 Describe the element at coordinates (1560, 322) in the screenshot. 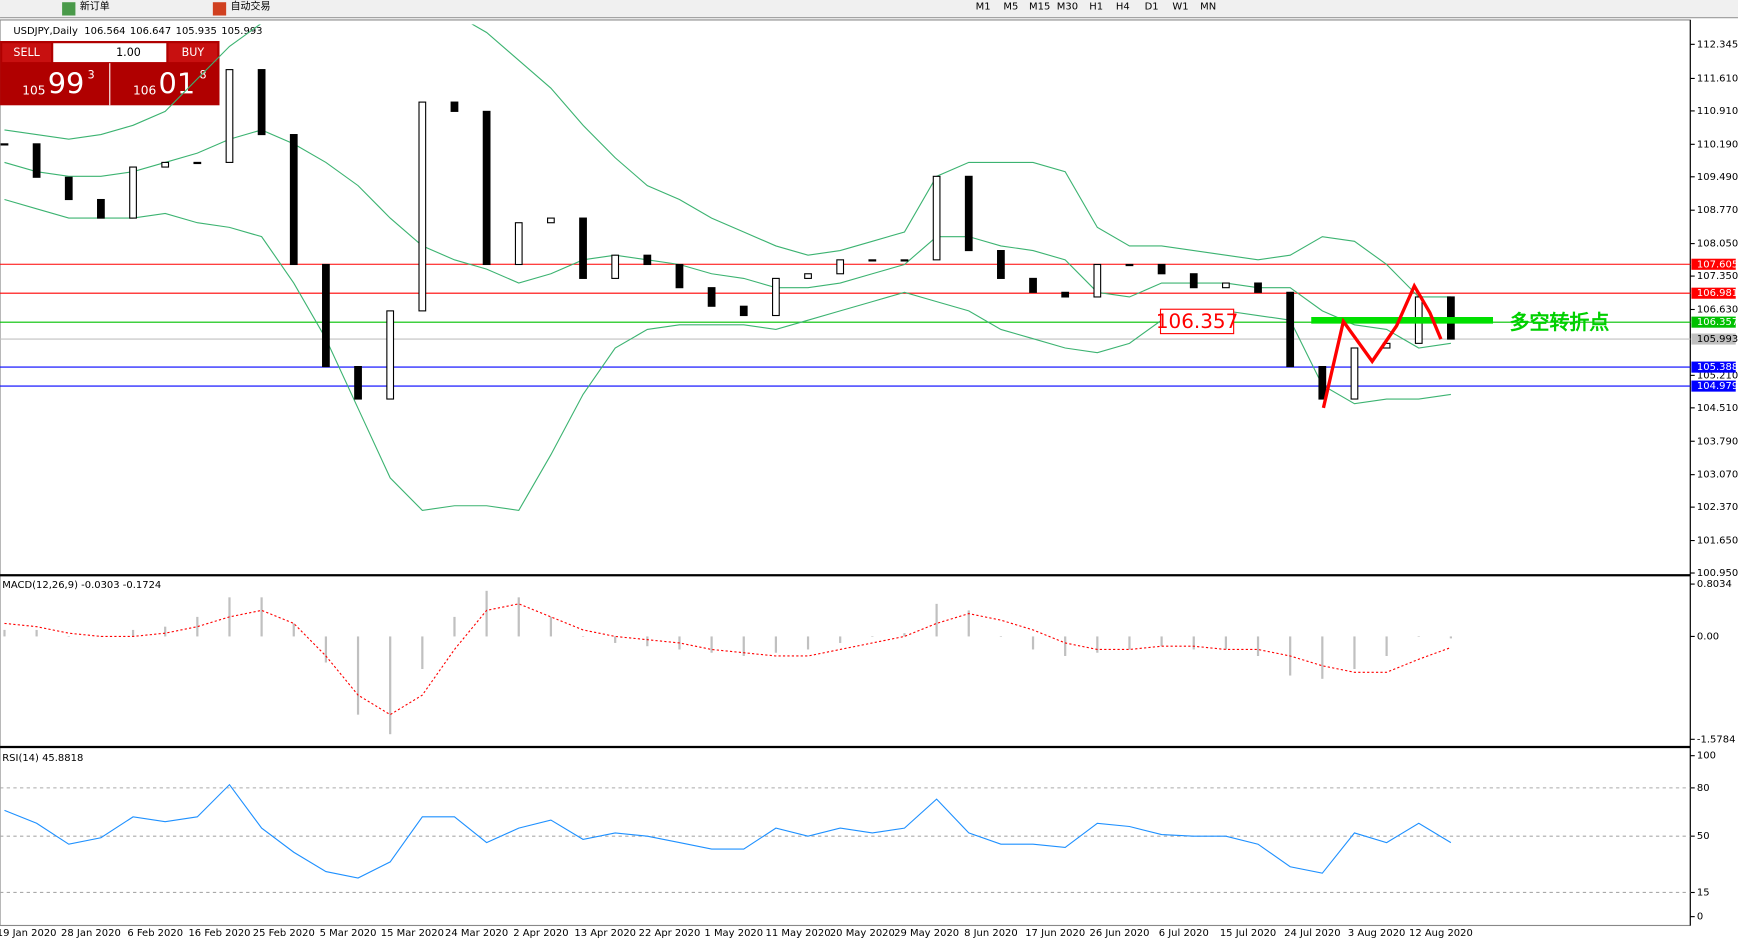

I see `annotation-text: 多空转折点` at that location.